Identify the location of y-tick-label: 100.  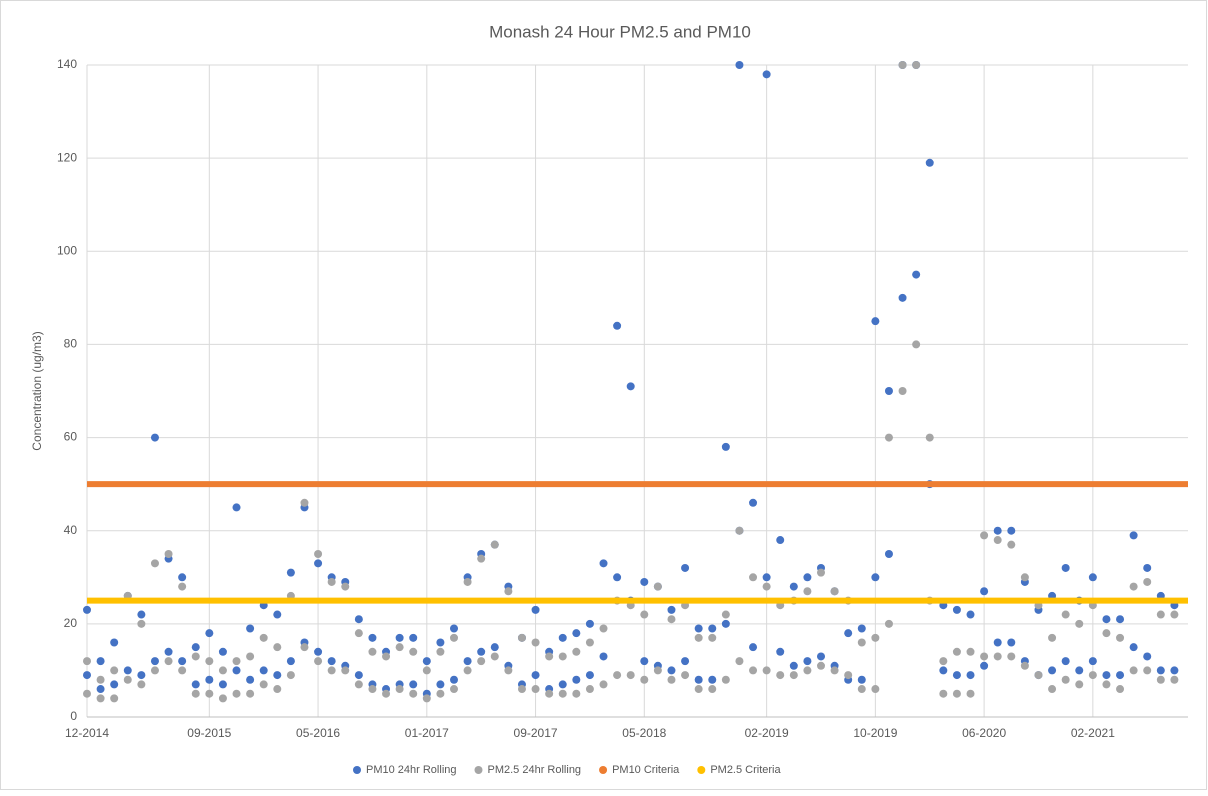
(67, 250).